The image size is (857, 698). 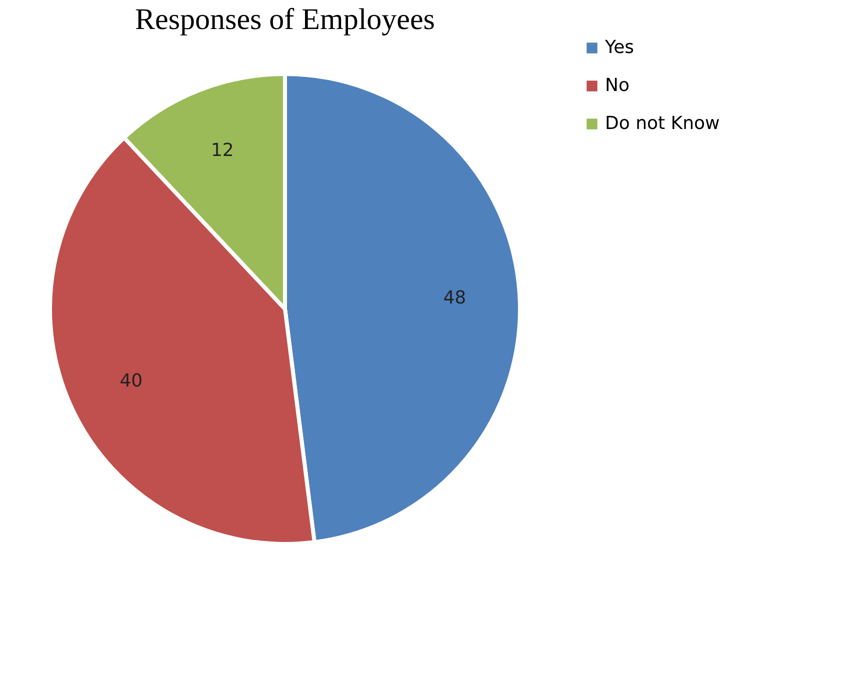 What do you see at coordinates (222, 150) in the screenshot?
I see `data-label: 12` at bounding box center [222, 150].